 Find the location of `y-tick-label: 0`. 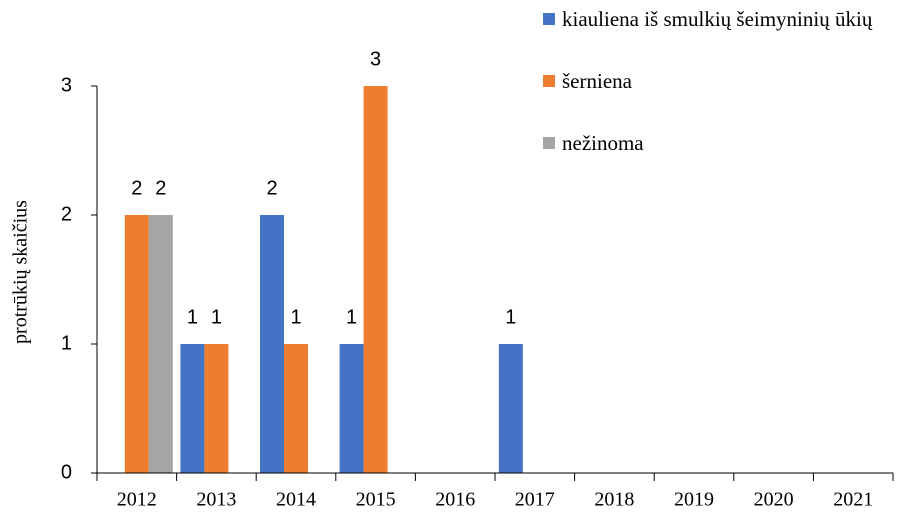

y-tick-label: 0 is located at coordinates (66, 472).